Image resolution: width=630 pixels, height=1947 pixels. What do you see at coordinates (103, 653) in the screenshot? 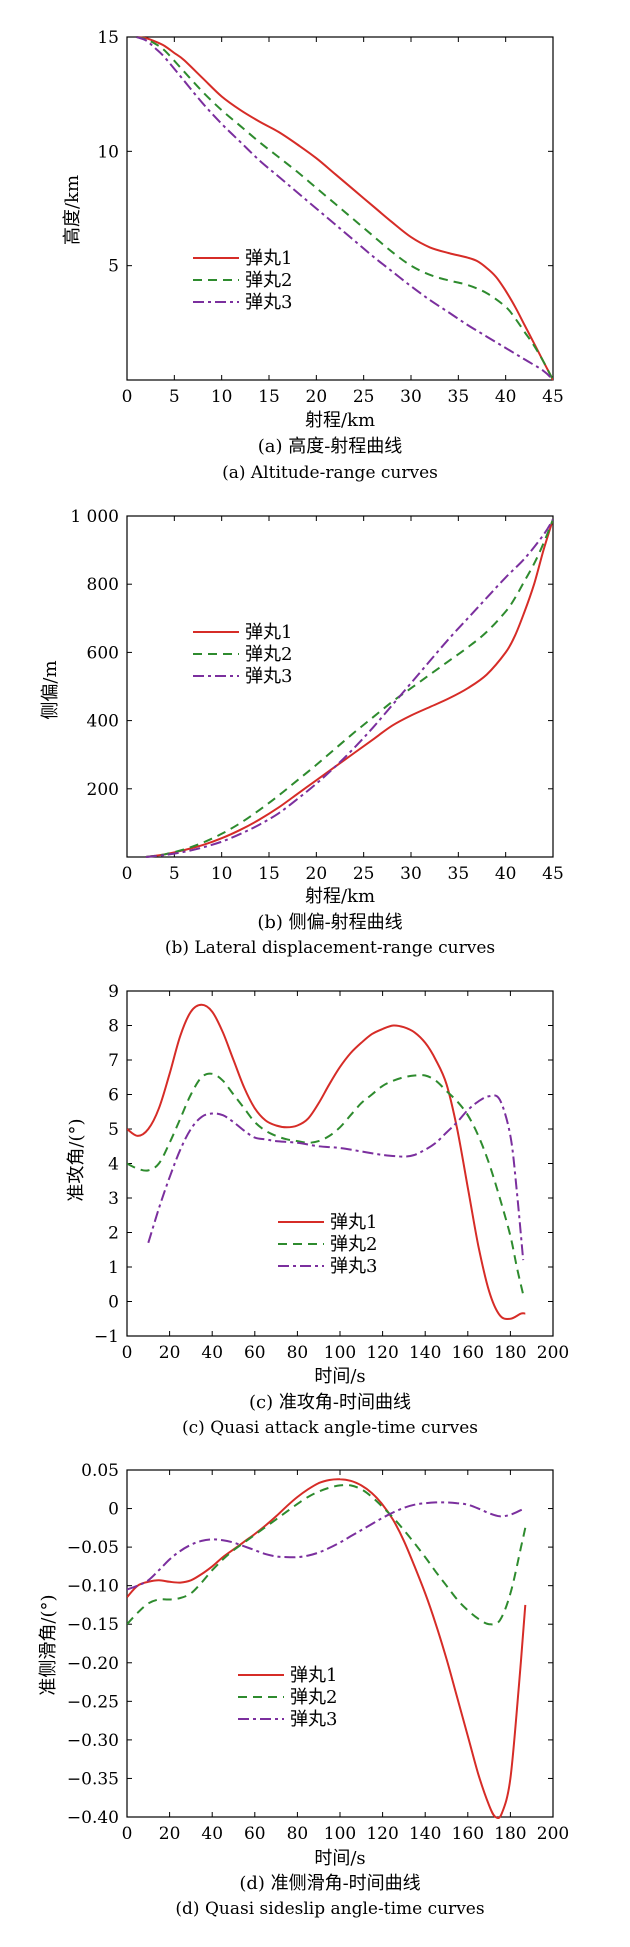
I see `y-tick-label: 600` at bounding box center [103, 653].